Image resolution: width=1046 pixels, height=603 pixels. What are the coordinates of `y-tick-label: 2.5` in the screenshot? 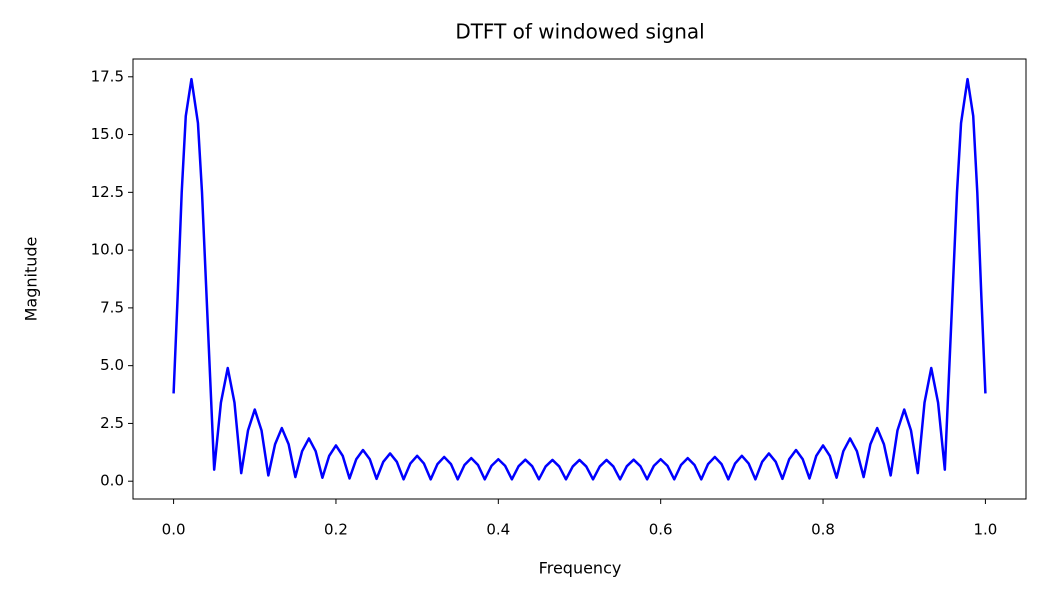 It's located at (112, 423).